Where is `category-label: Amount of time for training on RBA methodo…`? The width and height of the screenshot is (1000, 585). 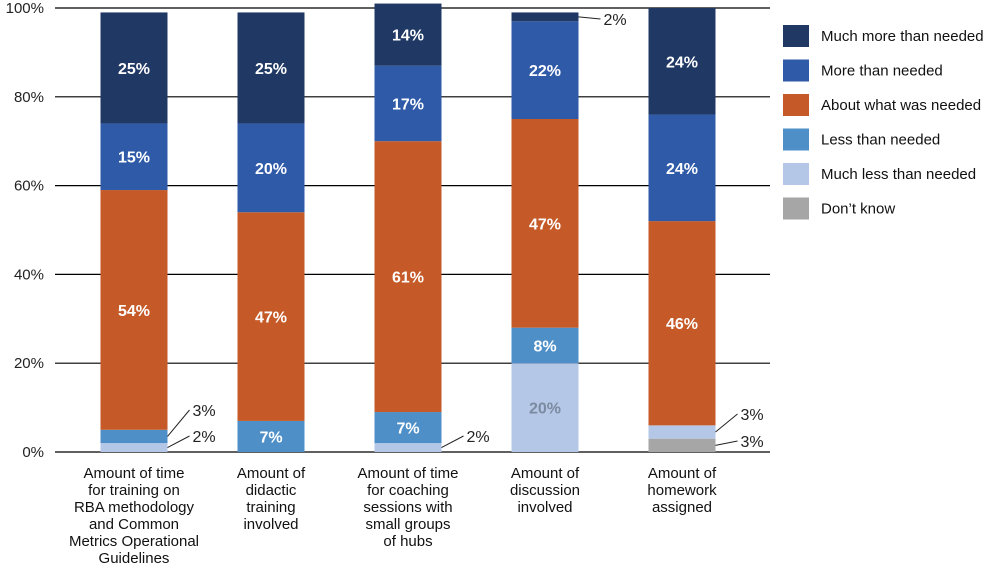 category-label: Amount of time for training on RBA methodo… is located at coordinates (134, 516).